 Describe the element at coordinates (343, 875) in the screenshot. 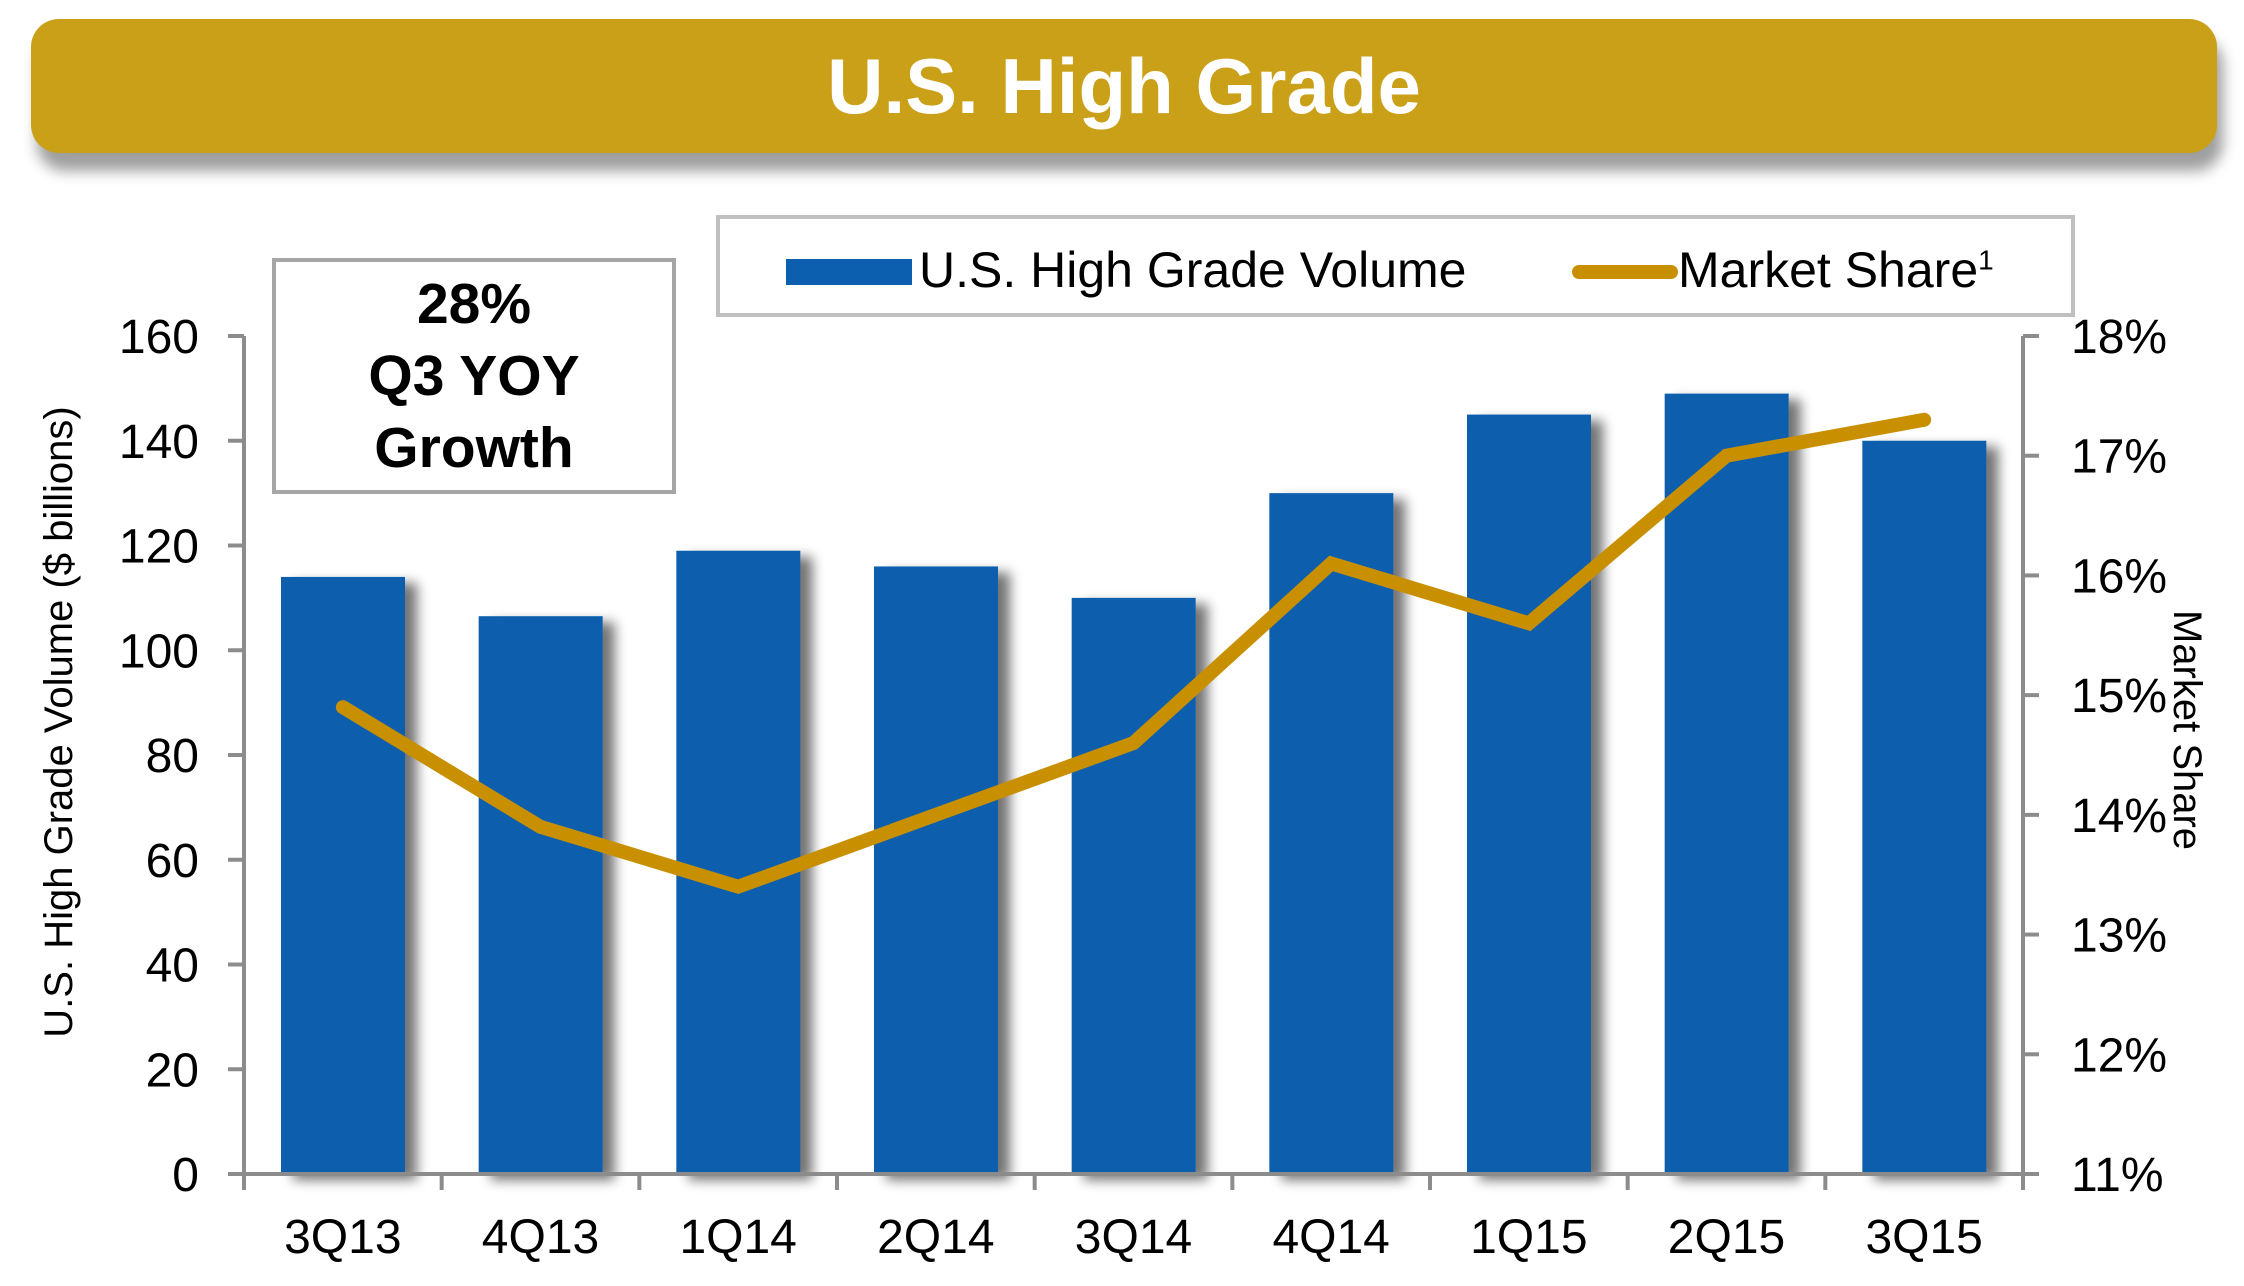

I see `bar-3q13` at that location.